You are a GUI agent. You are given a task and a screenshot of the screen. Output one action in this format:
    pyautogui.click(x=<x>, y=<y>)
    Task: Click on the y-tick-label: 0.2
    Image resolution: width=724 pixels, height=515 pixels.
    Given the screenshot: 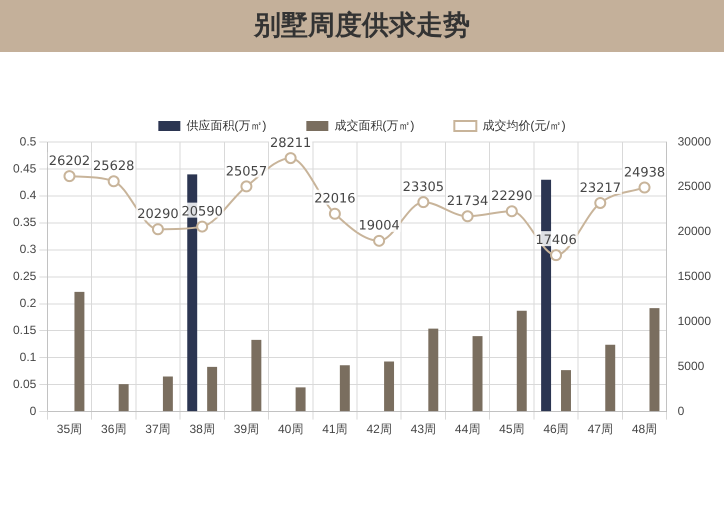 What is the action you would take?
    pyautogui.click(x=28, y=303)
    